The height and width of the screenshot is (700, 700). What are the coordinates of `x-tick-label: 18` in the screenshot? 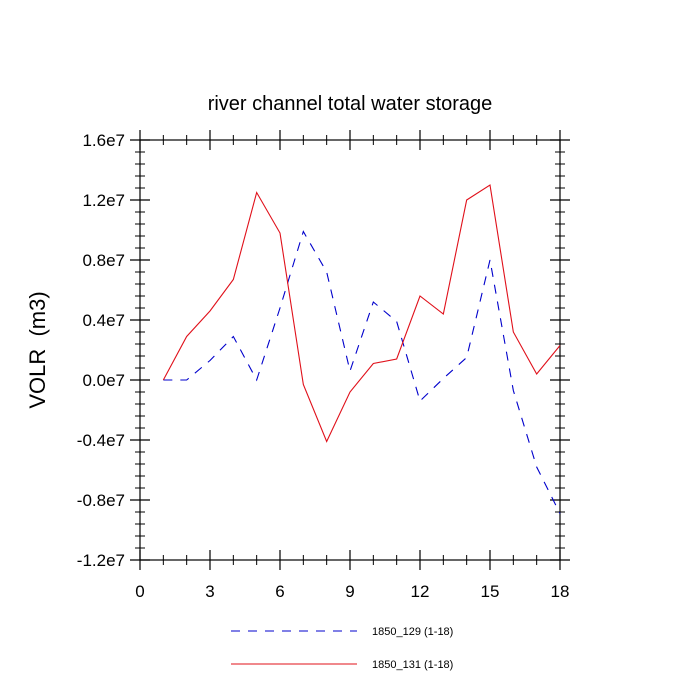 It's located at (560, 591).